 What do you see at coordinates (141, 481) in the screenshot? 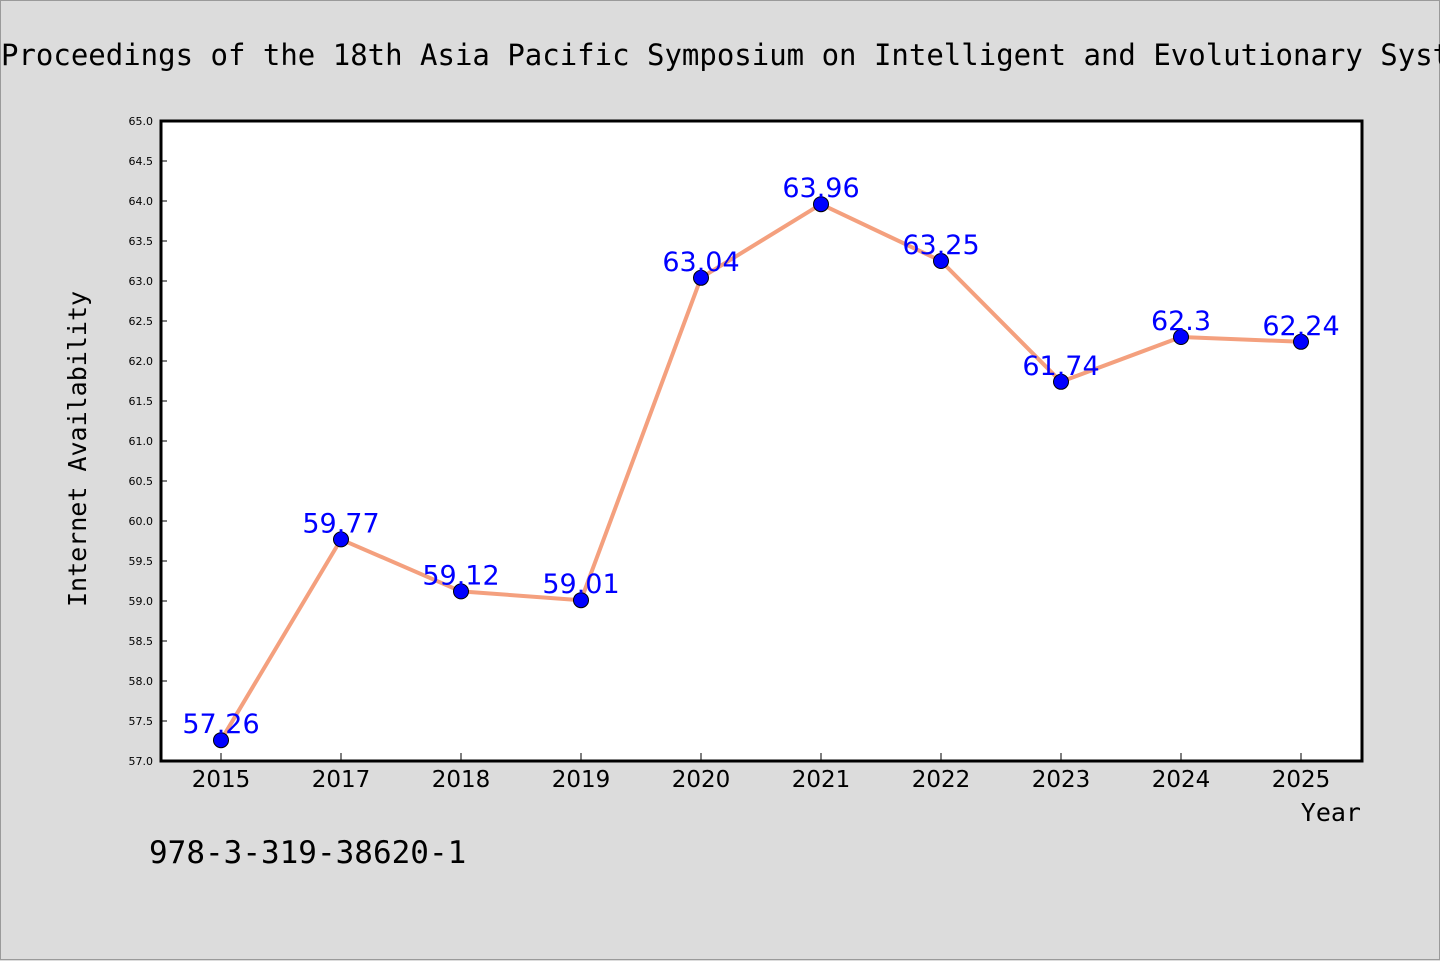
I see `y-tick-label: 60.5` at bounding box center [141, 481].